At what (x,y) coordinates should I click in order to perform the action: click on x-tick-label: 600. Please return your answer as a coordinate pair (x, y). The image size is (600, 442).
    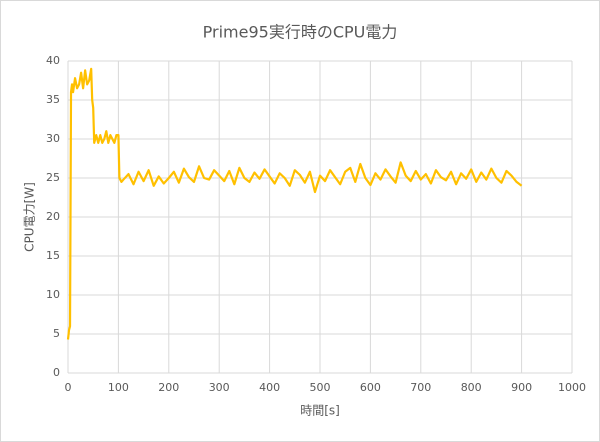
    Looking at the image, I should click on (370, 387).